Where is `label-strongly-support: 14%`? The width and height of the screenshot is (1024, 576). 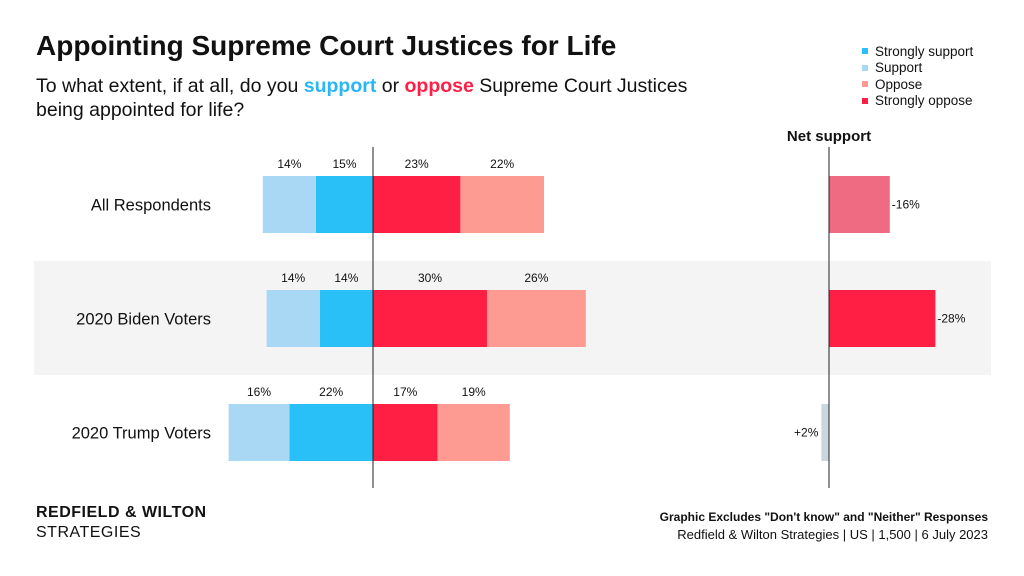 label-strongly-support: 14% is located at coordinates (346, 278).